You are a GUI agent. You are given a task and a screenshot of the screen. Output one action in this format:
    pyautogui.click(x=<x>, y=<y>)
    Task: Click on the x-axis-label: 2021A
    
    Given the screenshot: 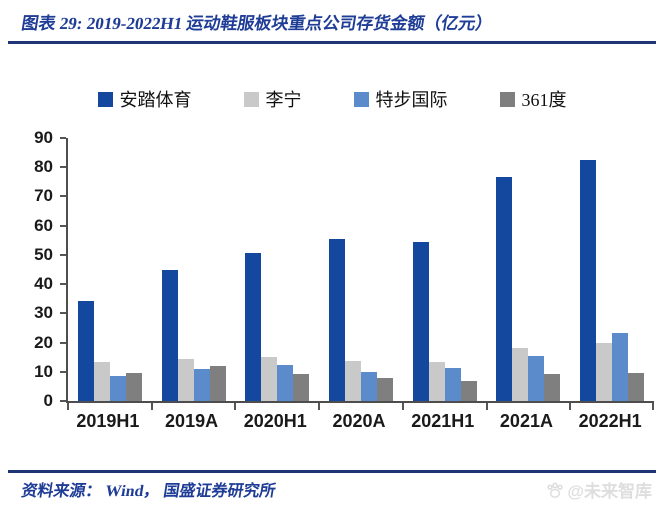 What is the action you would take?
    pyautogui.click(x=526, y=421)
    